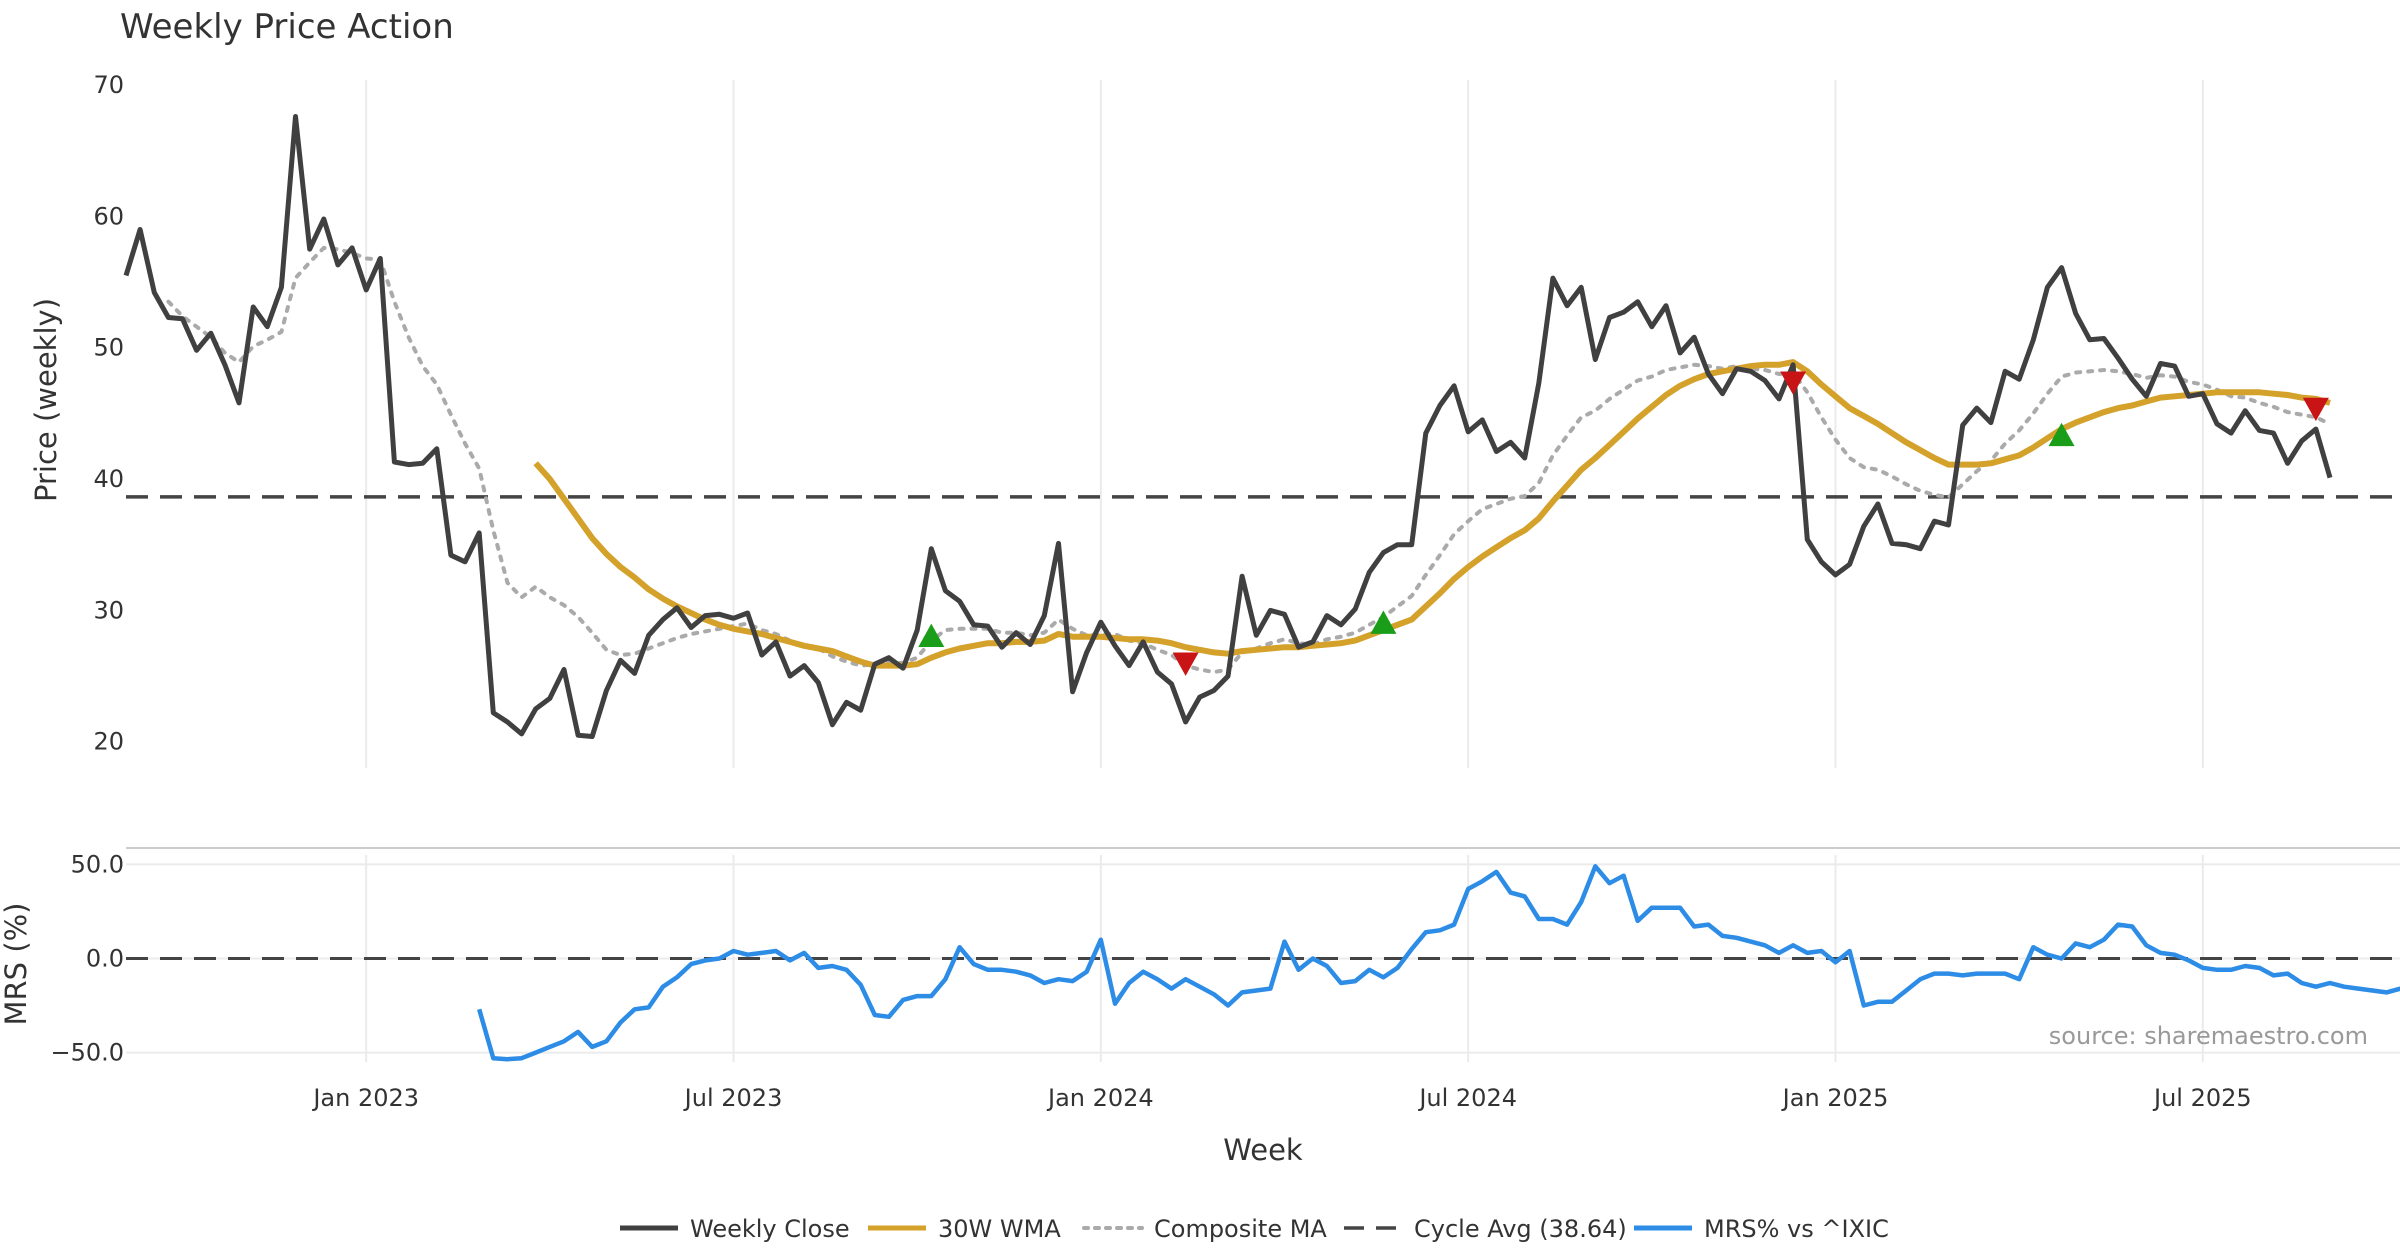  Describe the element at coordinates (1520, 1229) in the screenshot. I see `legend-label-cycle: Cycle Avg (38.64)` at that location.